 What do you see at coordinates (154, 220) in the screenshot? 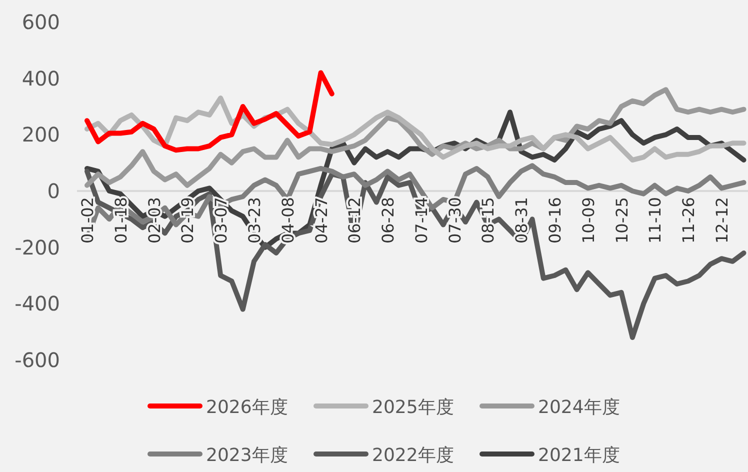
I see `x-tick-label: 02-03` at bounding box center [154, 220].